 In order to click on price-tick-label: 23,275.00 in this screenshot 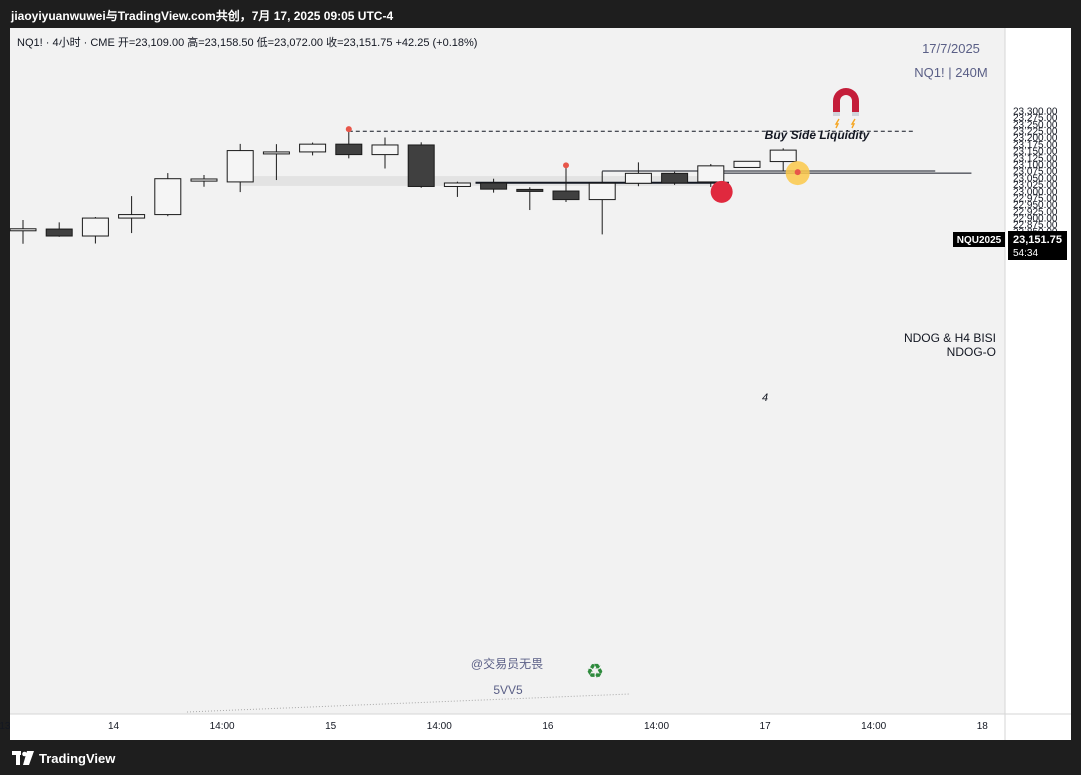, I will do `click(1035, 118)`.